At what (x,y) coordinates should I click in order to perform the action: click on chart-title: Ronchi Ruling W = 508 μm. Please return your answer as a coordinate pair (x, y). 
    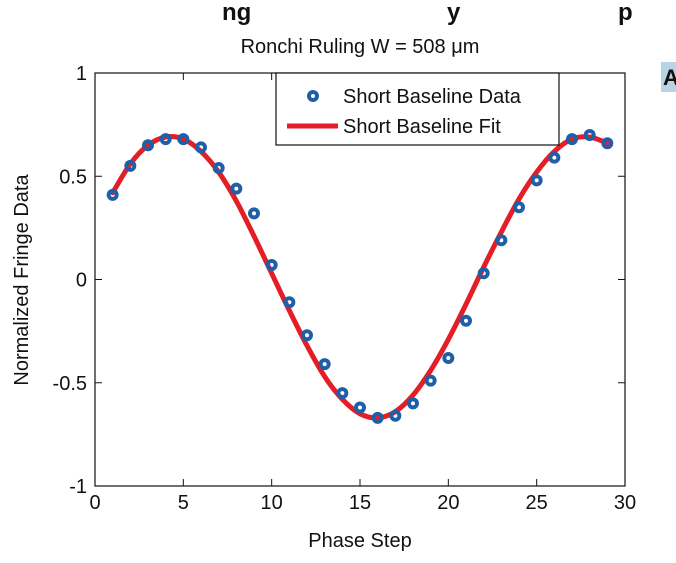
    Looking at the image, I should click on (360, 47).